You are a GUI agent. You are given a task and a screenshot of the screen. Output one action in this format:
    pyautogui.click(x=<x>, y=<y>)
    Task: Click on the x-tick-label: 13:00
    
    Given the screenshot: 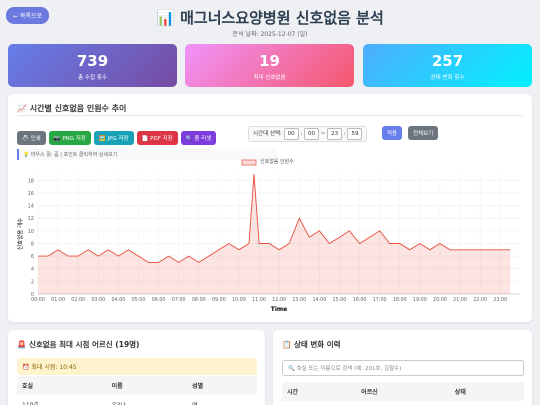 What is the action you would take?
    pyautogui.click(x=299, y=300)
    